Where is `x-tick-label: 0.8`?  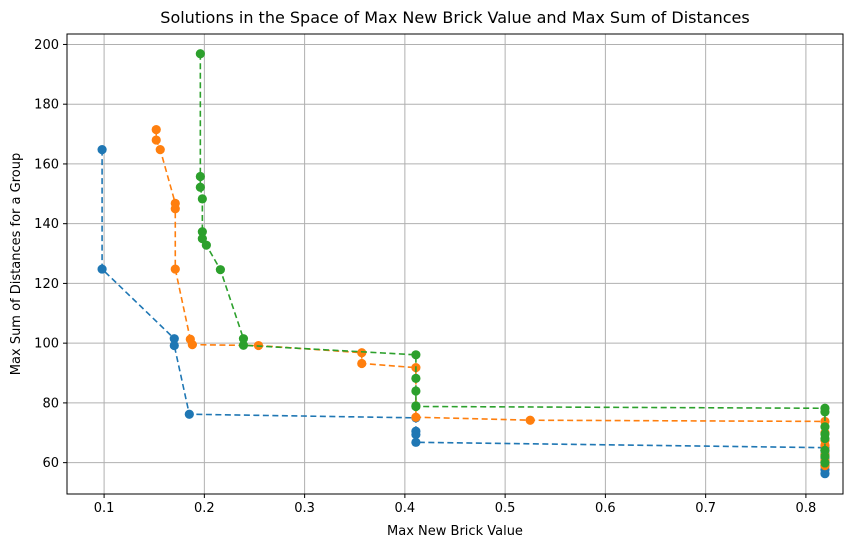 x-tick-label: 0.8 is located at coordinates (806, 508).